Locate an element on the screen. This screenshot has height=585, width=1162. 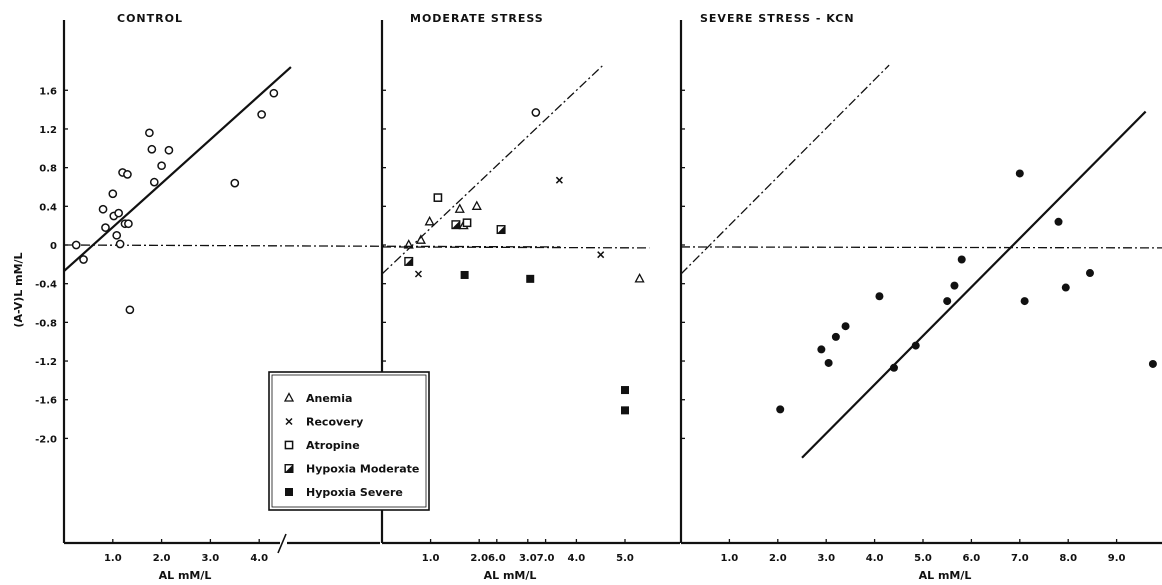
y-axis-label: (A-V)L mM/L is located at coordinates (18, 289).